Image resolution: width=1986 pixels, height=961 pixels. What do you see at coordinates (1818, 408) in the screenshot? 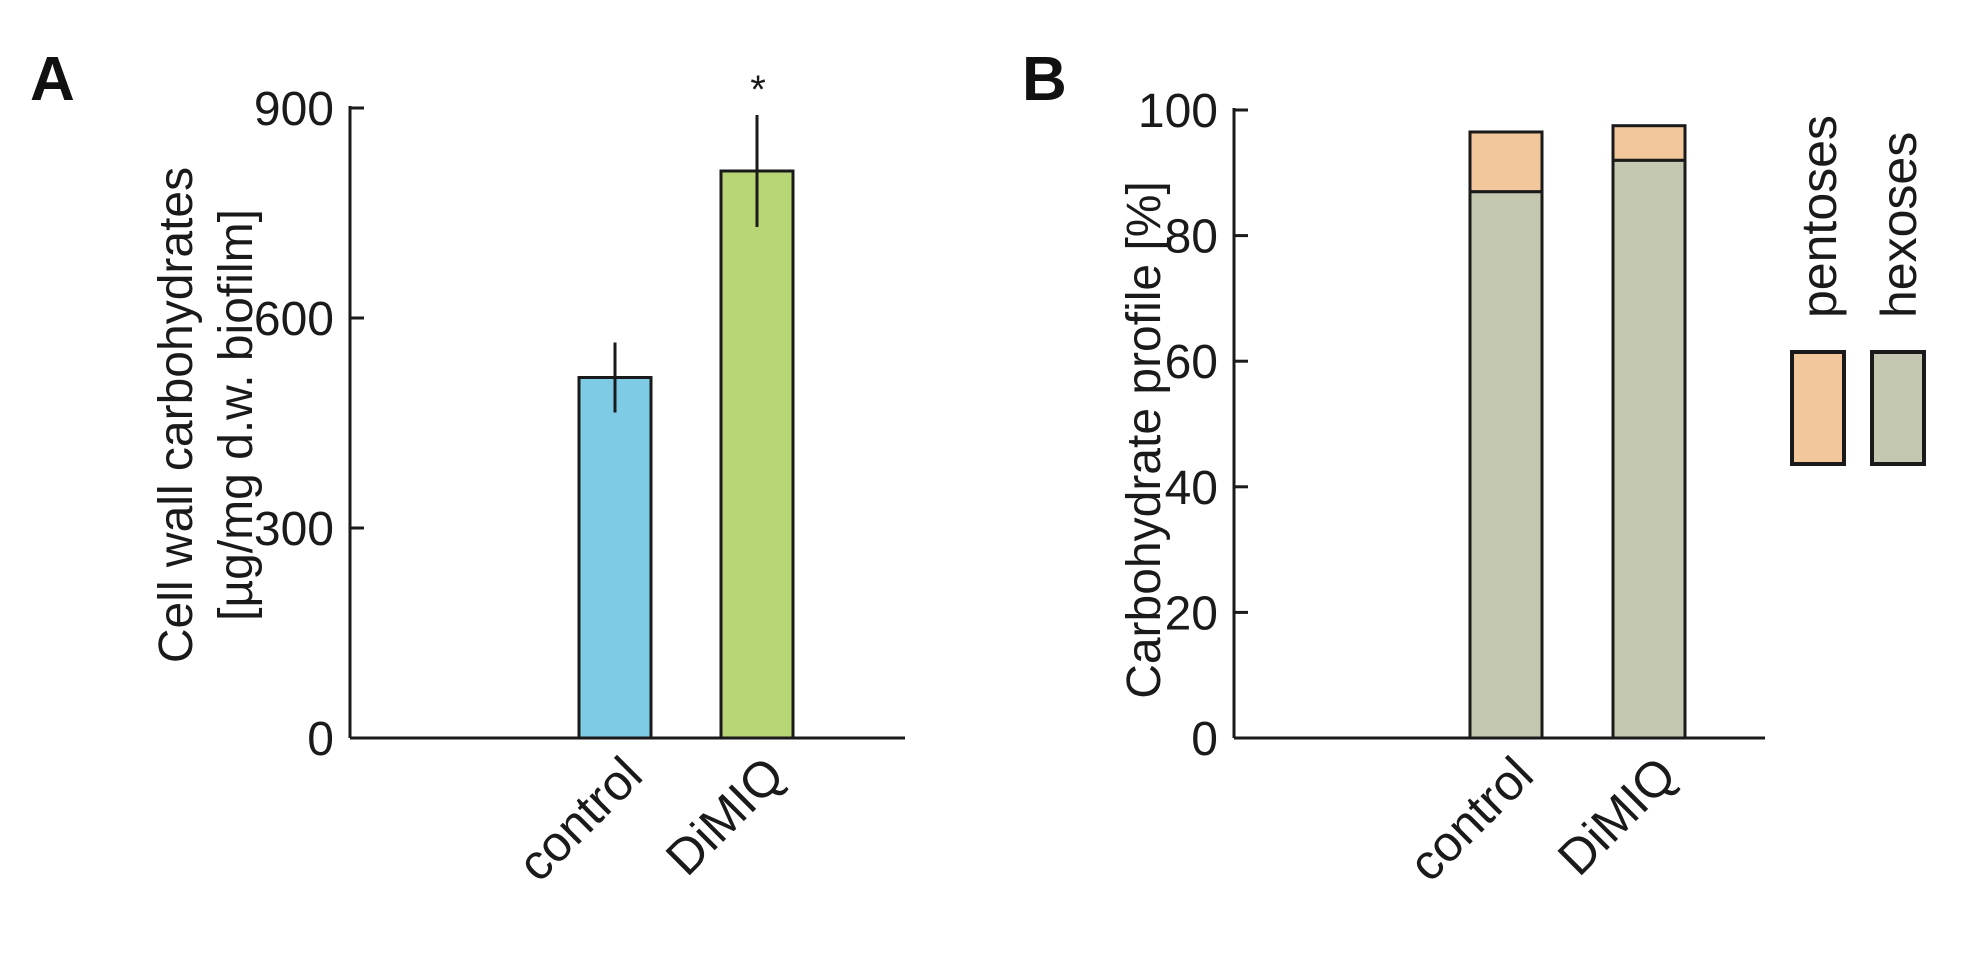
I see `panel-b-legend-swatch-pentoses` at bounding box center [1818, 408].